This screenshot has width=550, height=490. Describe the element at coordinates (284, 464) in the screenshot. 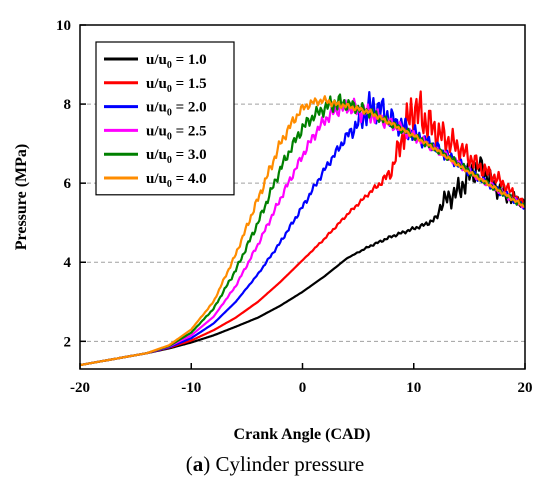

I see `caption-text: ) Cylinder pressure` at that location.